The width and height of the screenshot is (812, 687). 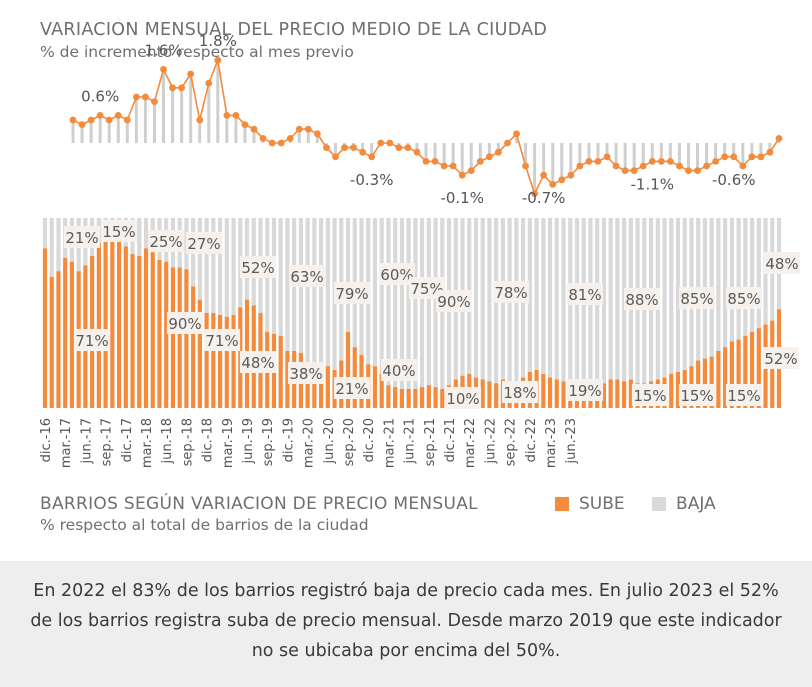 I want to click on bar-data-label: 71%, so click(x=91, y=341).